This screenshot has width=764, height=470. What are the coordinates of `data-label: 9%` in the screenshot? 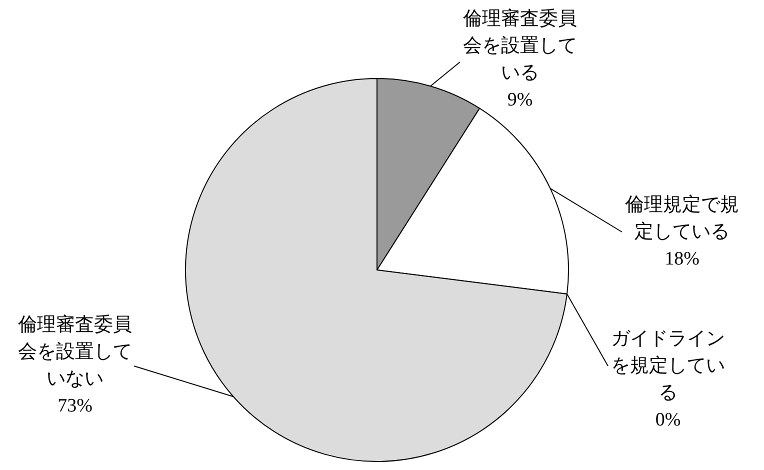 It's located at (520, 99).